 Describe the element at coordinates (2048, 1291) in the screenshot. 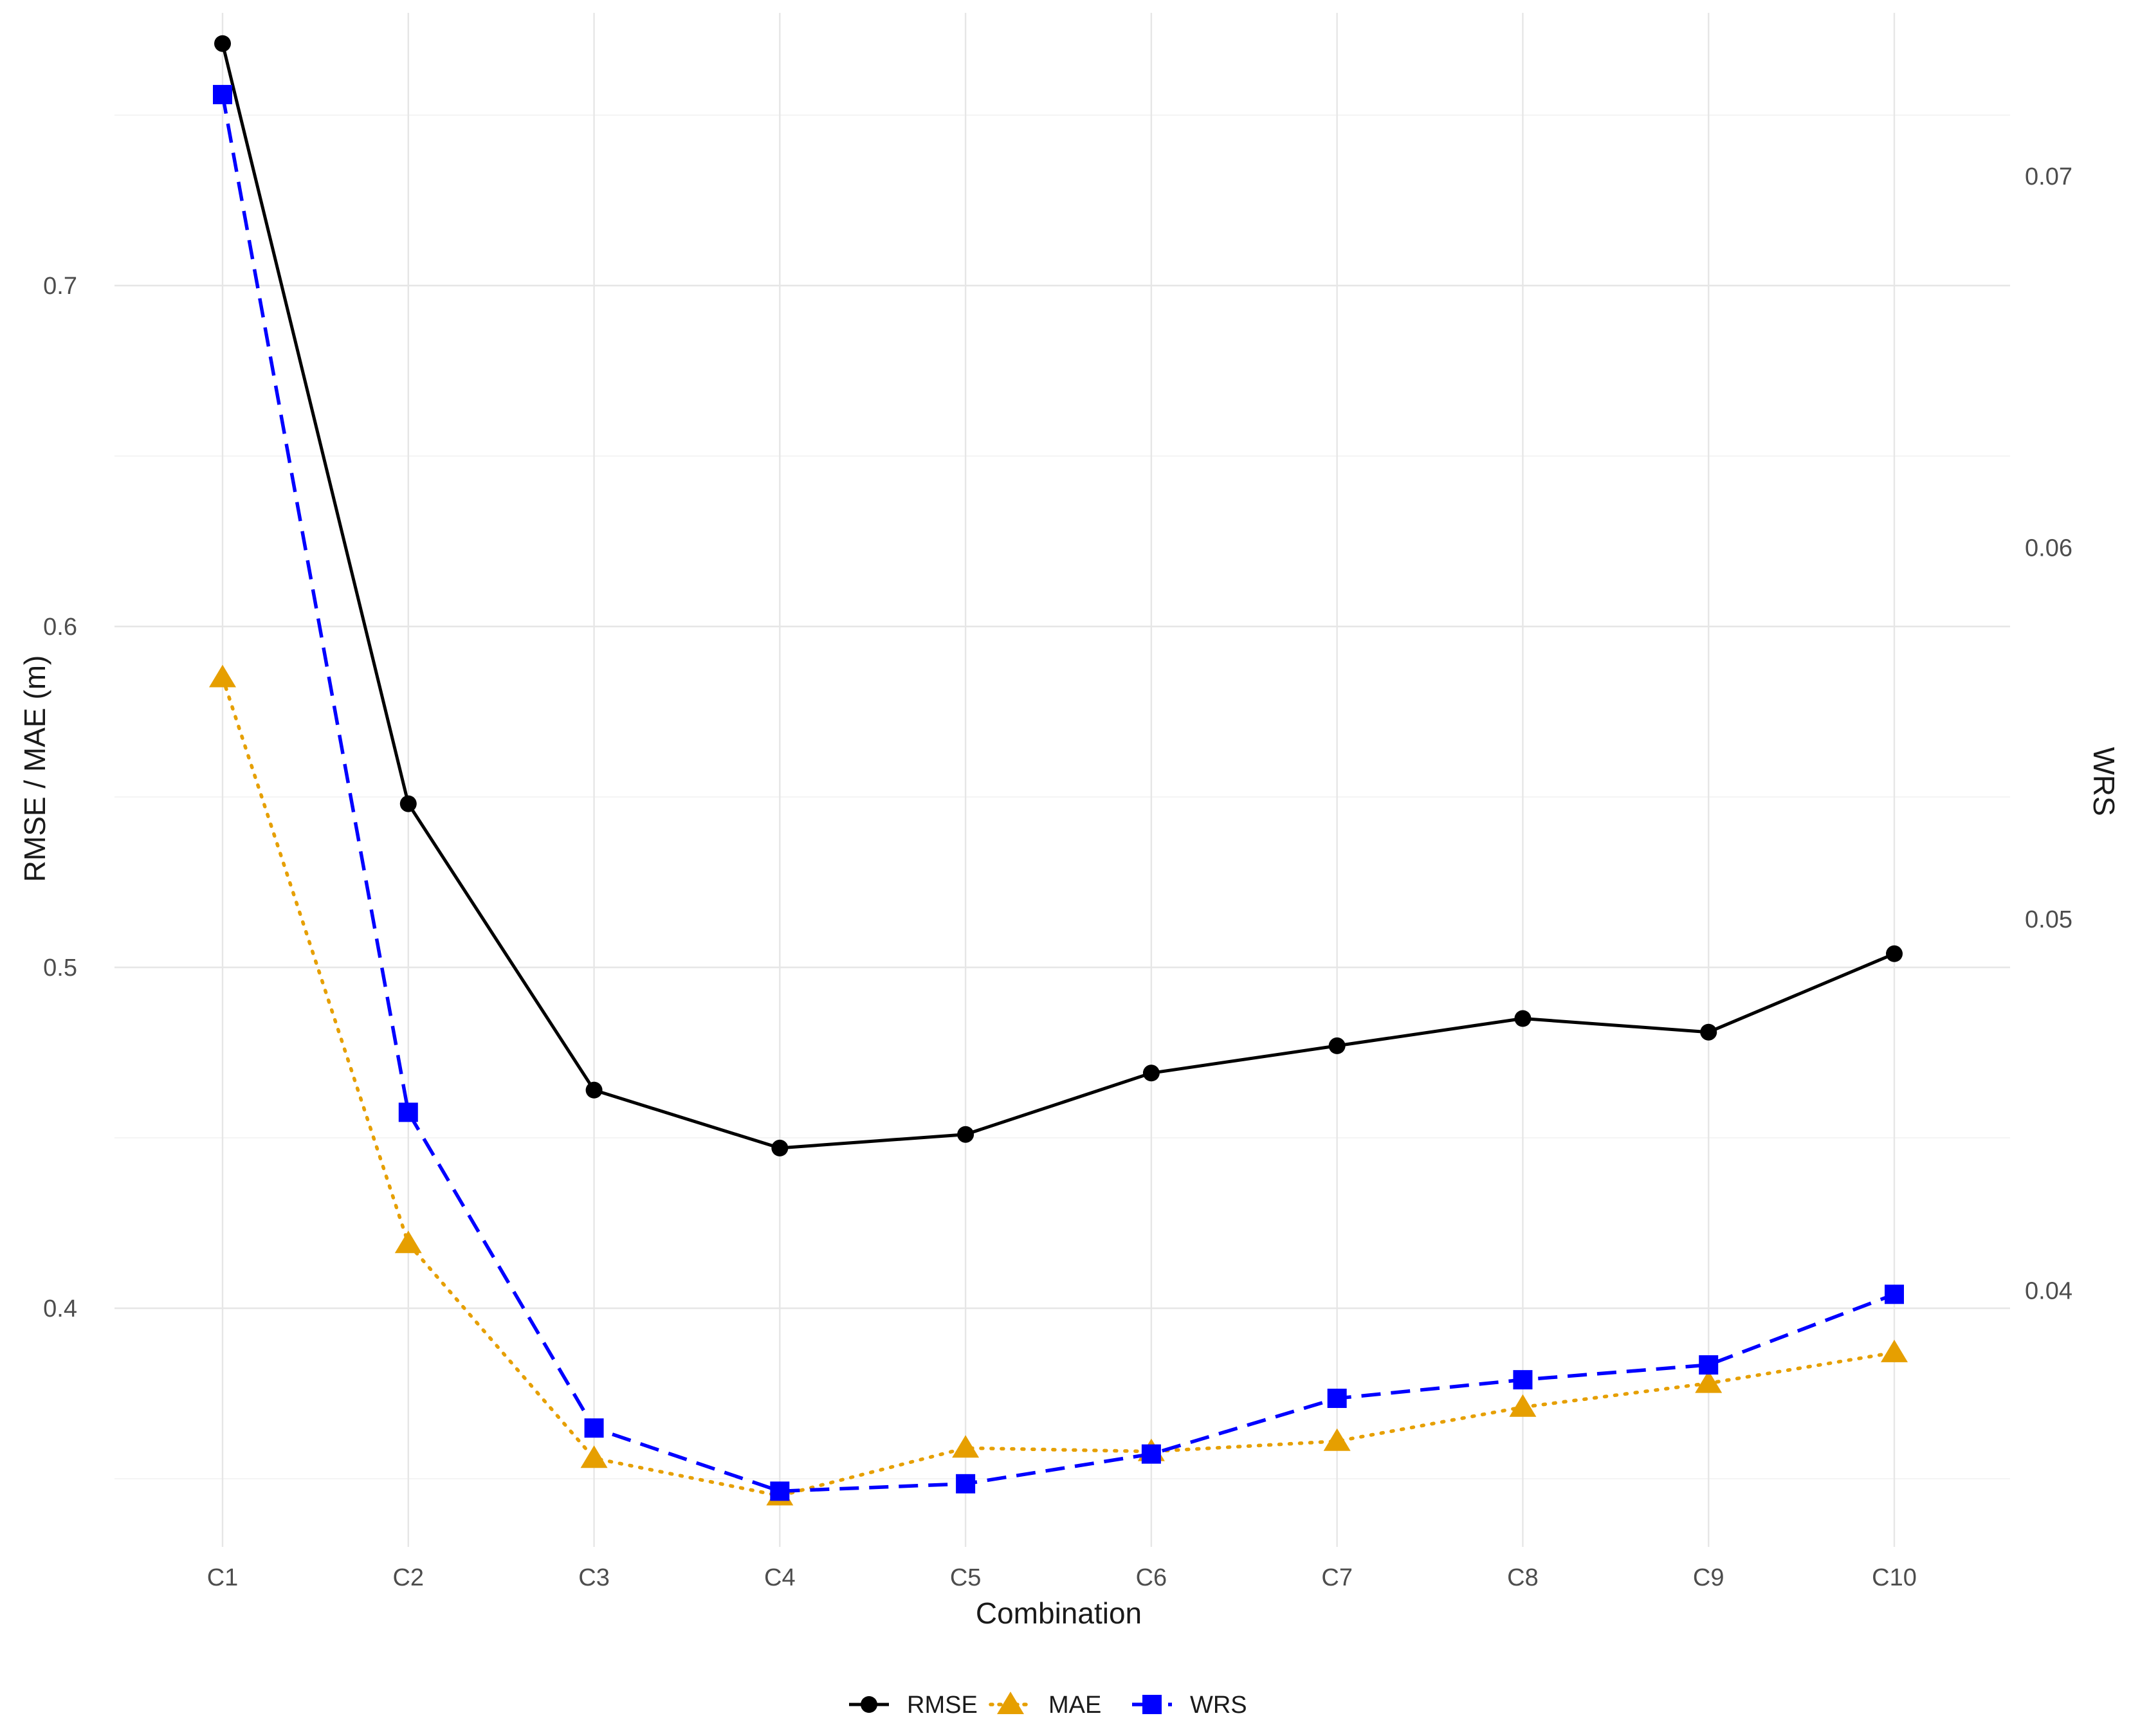

I see `y-tick-label-right: 0.04` at that location.